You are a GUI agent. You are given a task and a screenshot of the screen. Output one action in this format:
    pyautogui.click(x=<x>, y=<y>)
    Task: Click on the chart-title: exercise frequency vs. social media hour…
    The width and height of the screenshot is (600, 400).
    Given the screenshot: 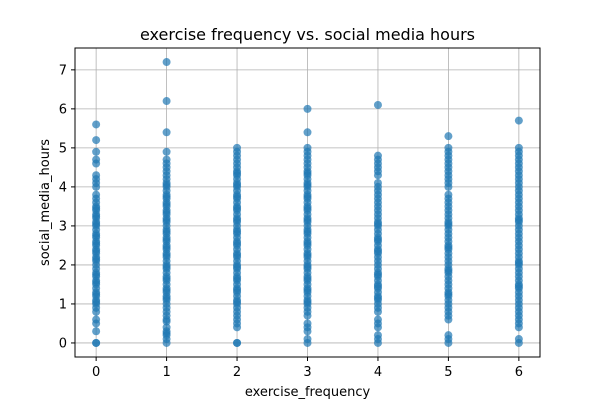 What is the action you would take?
    pyautogui.click(x=307, y=34)
    